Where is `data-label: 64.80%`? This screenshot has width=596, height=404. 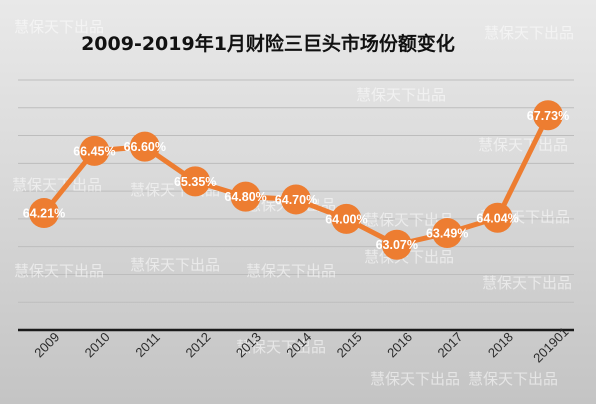 data-label: 64.80% is located at coordinates (245, 197).